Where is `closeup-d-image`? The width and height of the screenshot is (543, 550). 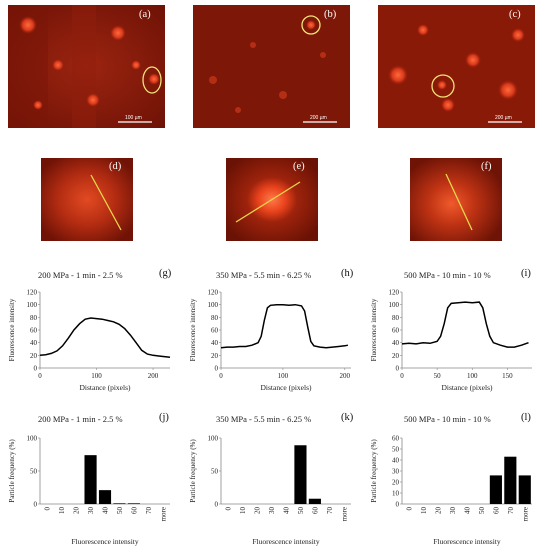
closeup-d-image is located at coordinates (87, 199).